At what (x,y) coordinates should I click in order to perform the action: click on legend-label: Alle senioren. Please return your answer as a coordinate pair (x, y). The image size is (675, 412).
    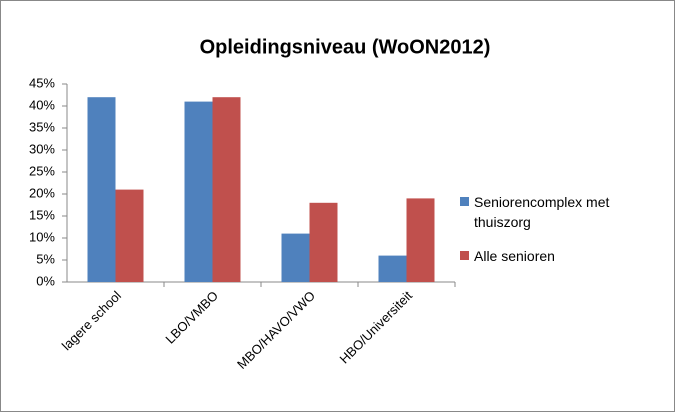
    Looking at the image, I should click on (514, 256).